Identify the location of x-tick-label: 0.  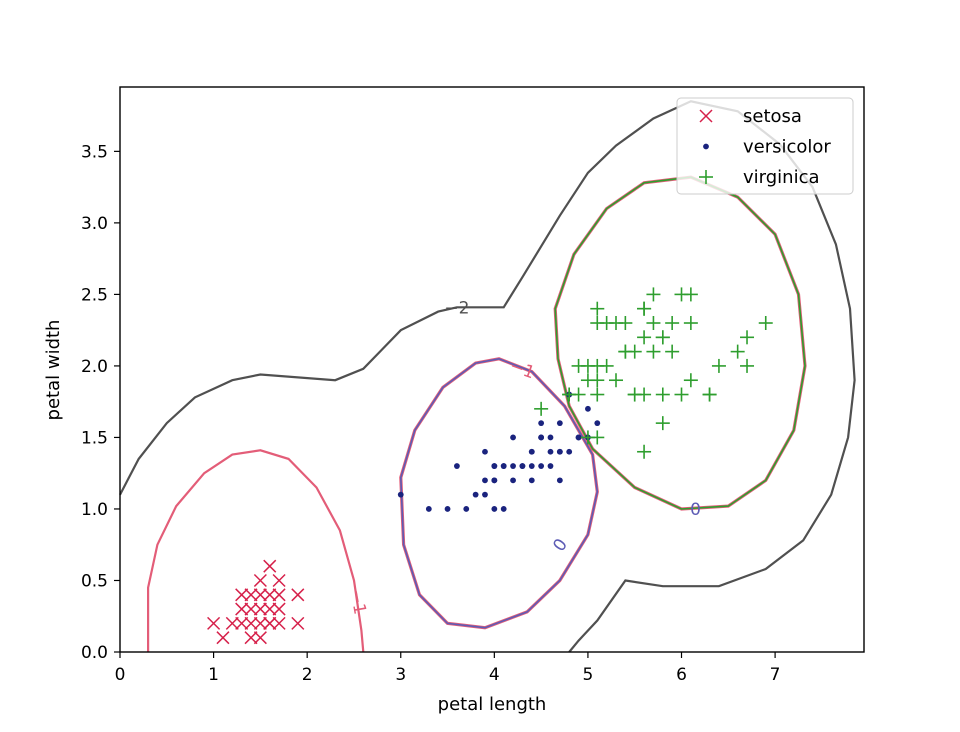
(120, 675).